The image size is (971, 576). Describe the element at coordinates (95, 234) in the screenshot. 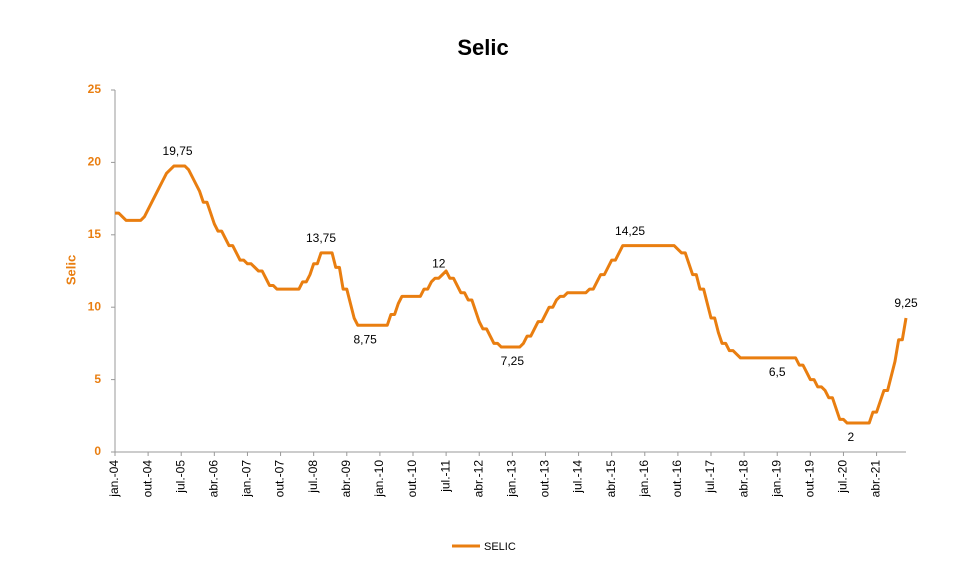

I see `y-tick-label: 15` at that location.